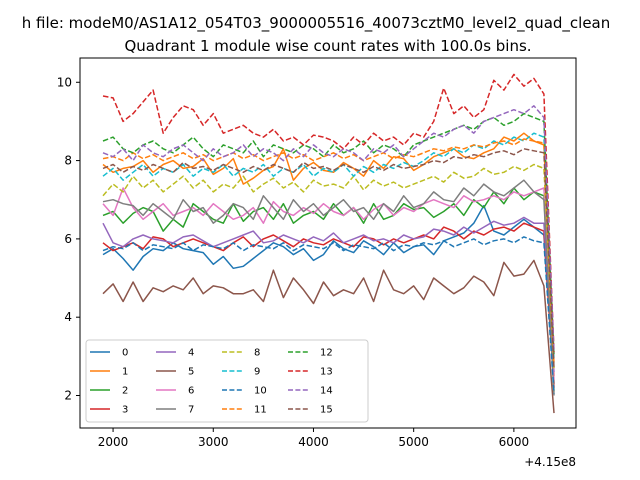 The height and width of the screenshot is (480, 640). What do you see at coordinates (413, 442) in the screenshot?
I see `x-tick-label: 5000` at bounding box center [413, 442].